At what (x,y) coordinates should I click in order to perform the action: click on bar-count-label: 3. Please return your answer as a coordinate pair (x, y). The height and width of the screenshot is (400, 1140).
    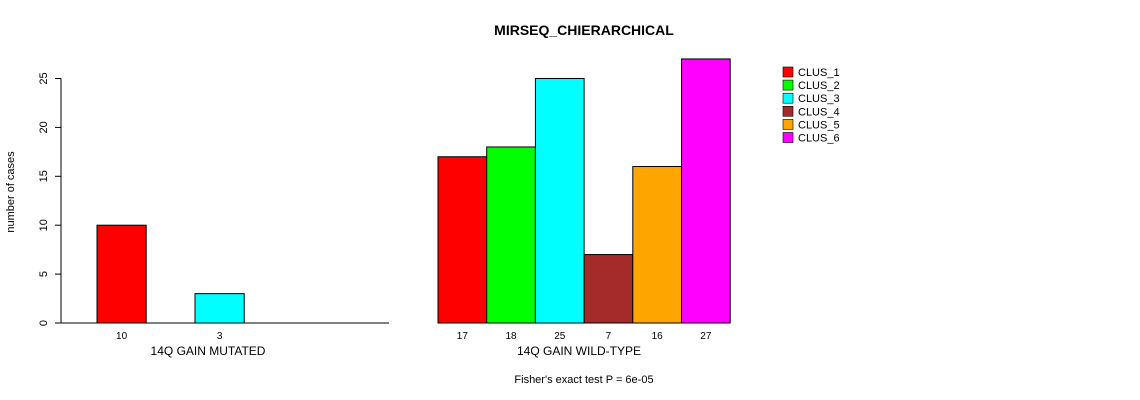
    Looking at the image, I should click on (220, 336).